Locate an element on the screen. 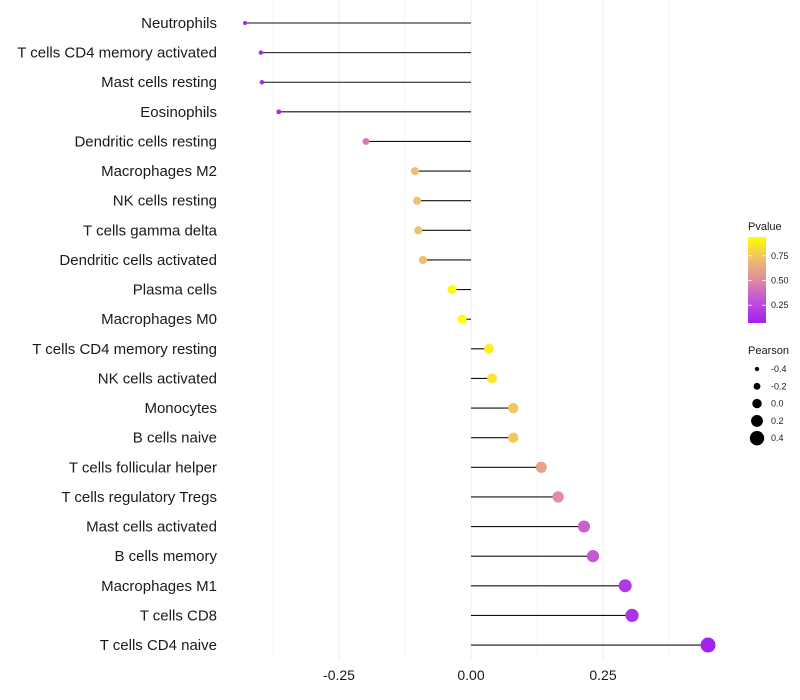 This screenshot has height=700, width=800. color-legend-bar is located at coordinates (757, 280).